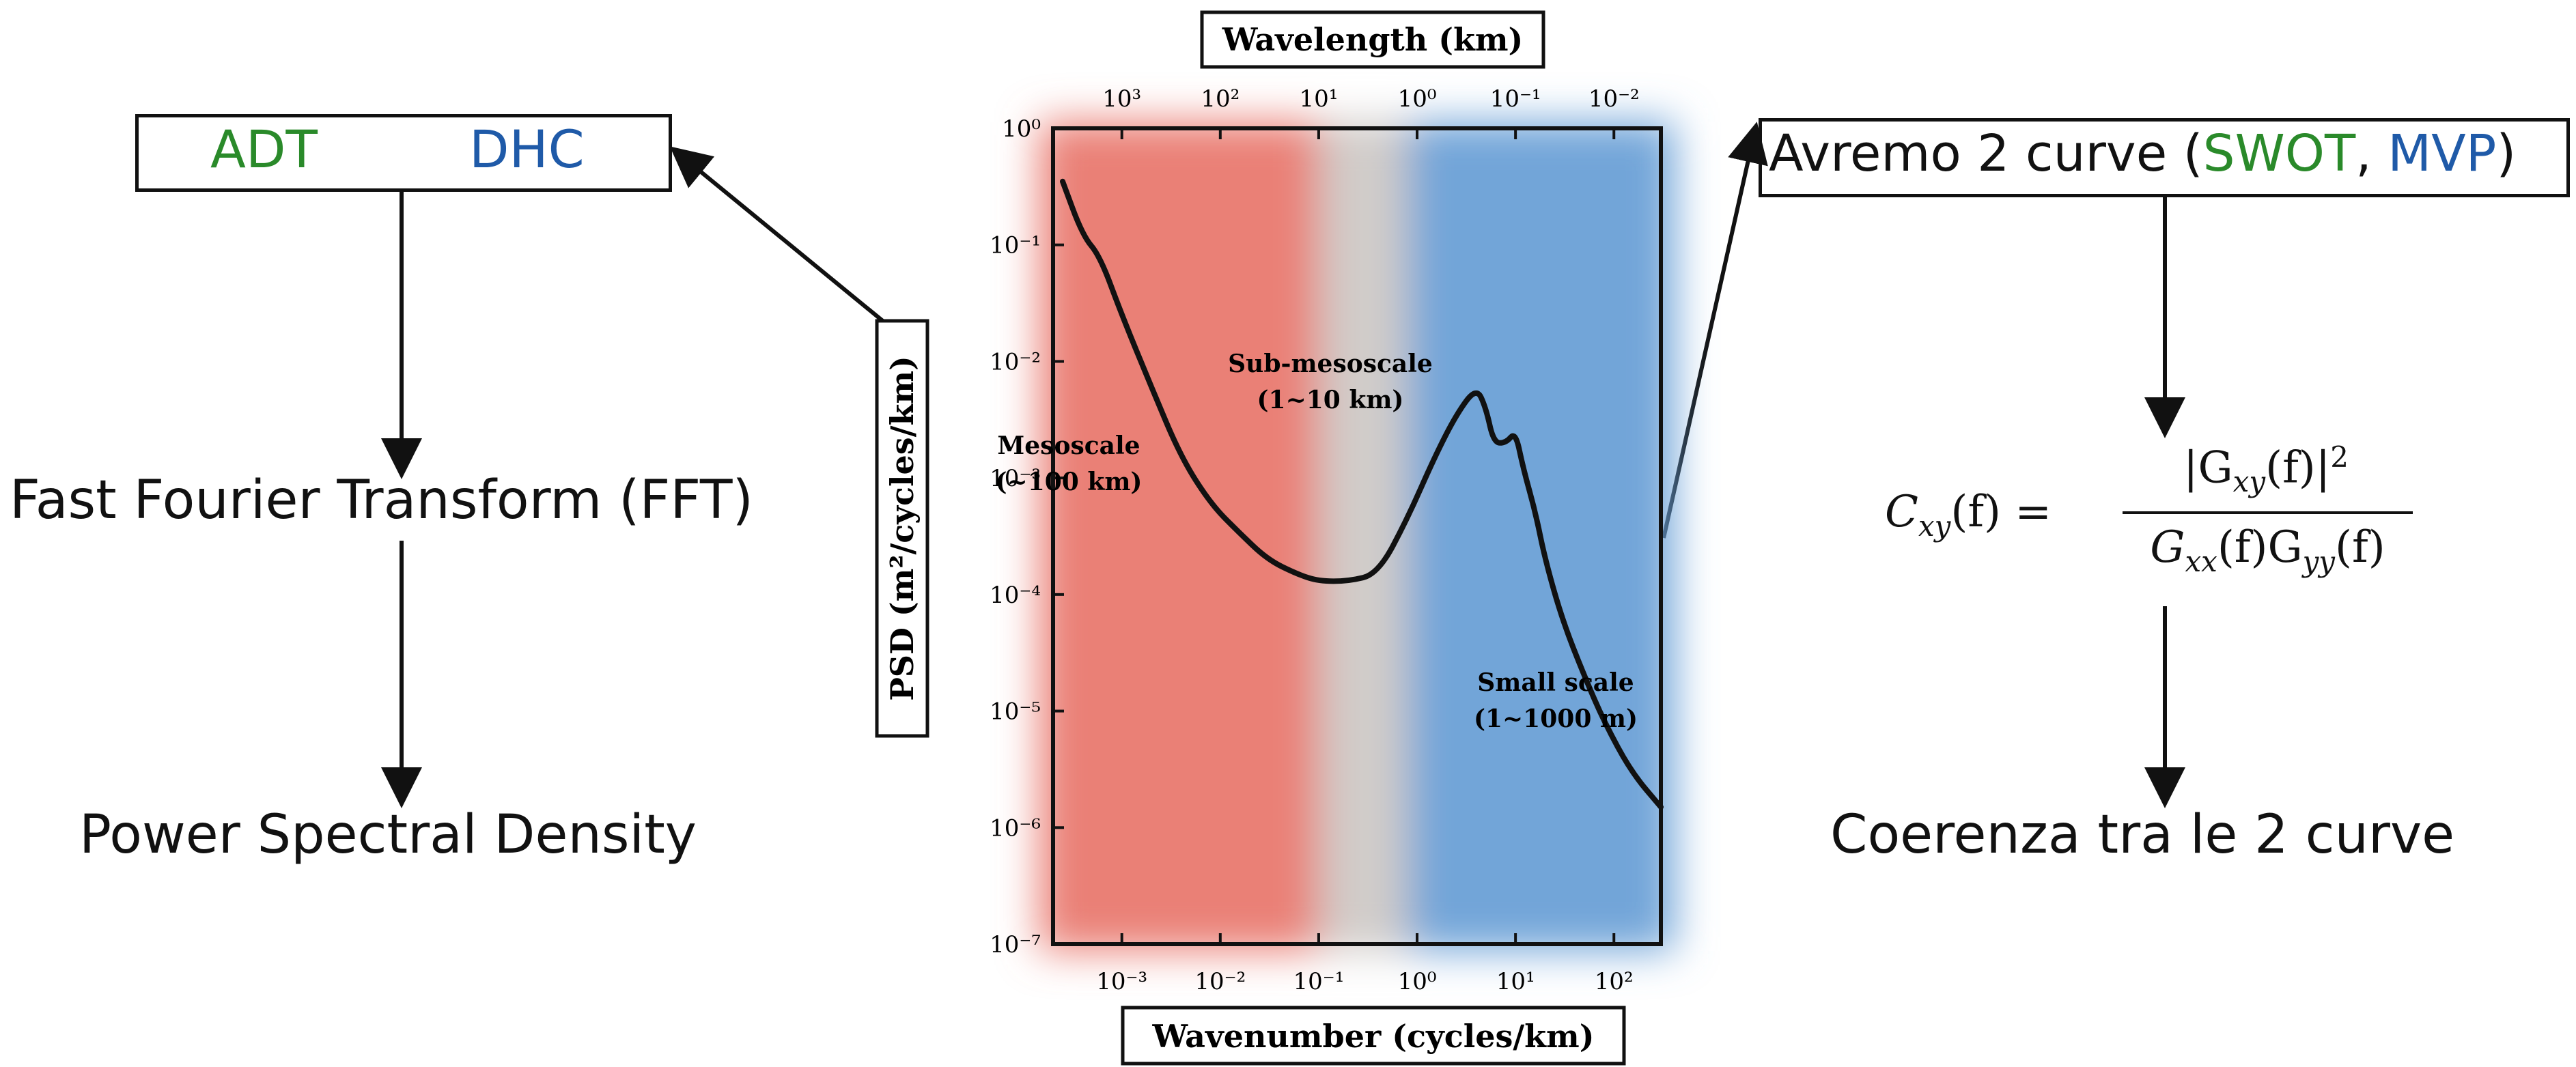 The height and width of the screenshot is (1067, 2576). What do you see at coordinates (1069, 482) in the screenshot?
I see `region-range-mesoscale: (~100 km)` at bounding box center [1069, 482].